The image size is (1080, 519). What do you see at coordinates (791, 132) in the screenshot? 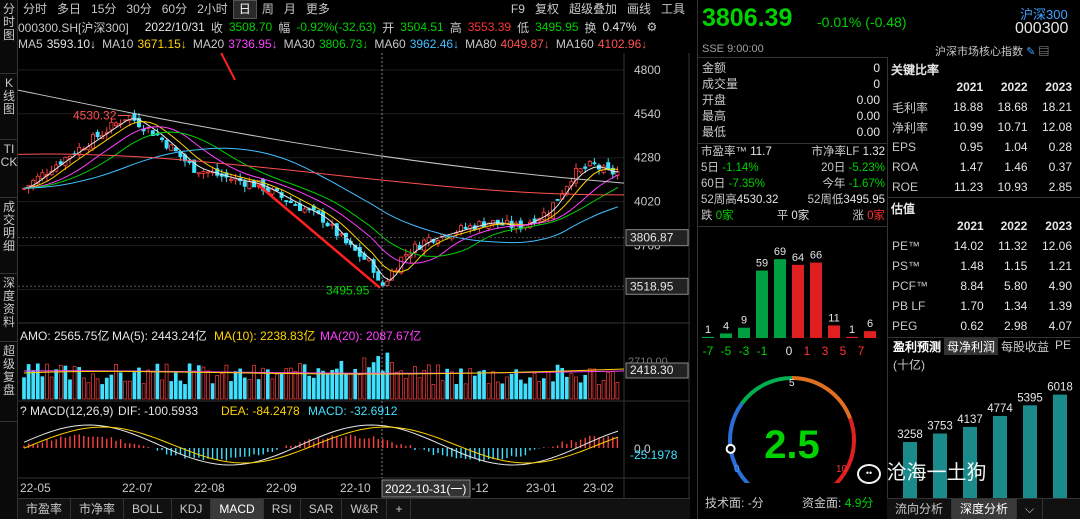
I see `quote-row: 最低 0.00` at bounding box center [791, 132].